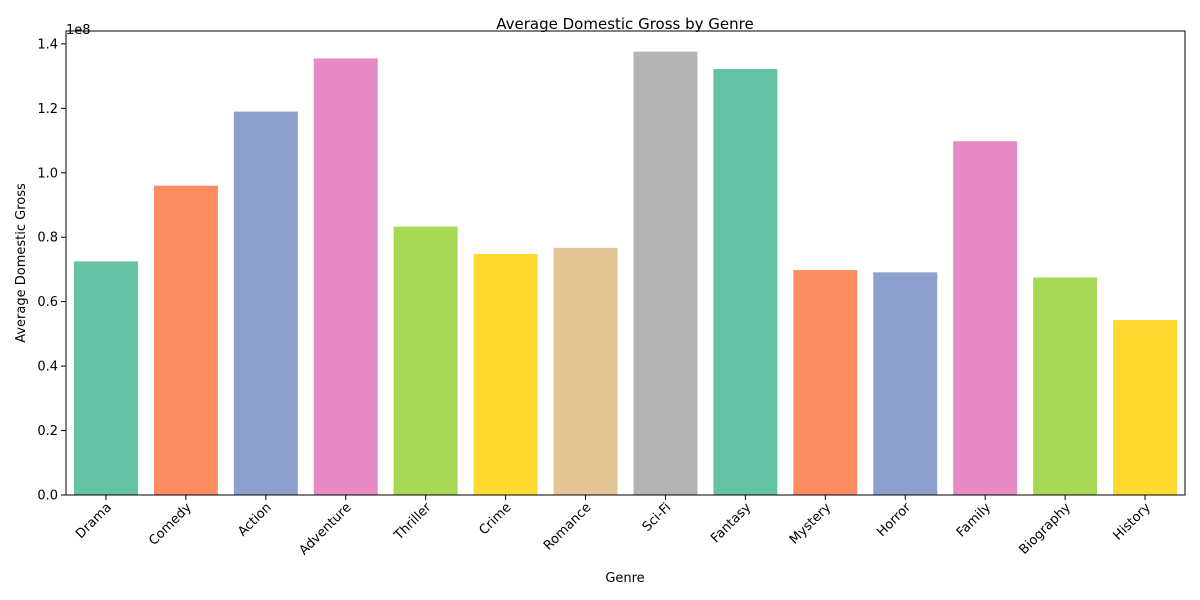 The image size is (1200, 600). Describe the element at coordinates (657, 517) in the screenshot. I see `x-tick-label: Sci-Fi` at that location.